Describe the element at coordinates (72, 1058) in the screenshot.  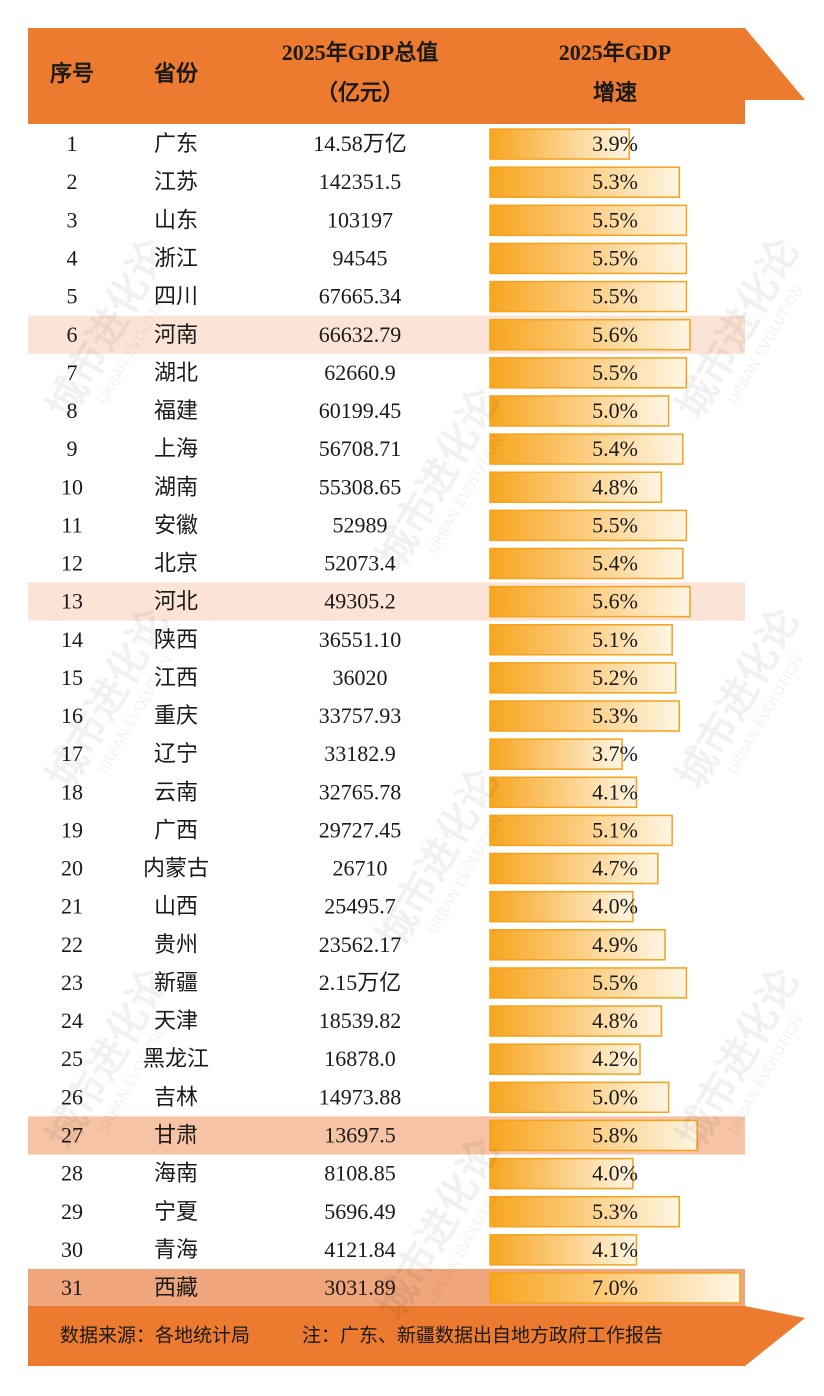
I see `cell: 25` at that location.